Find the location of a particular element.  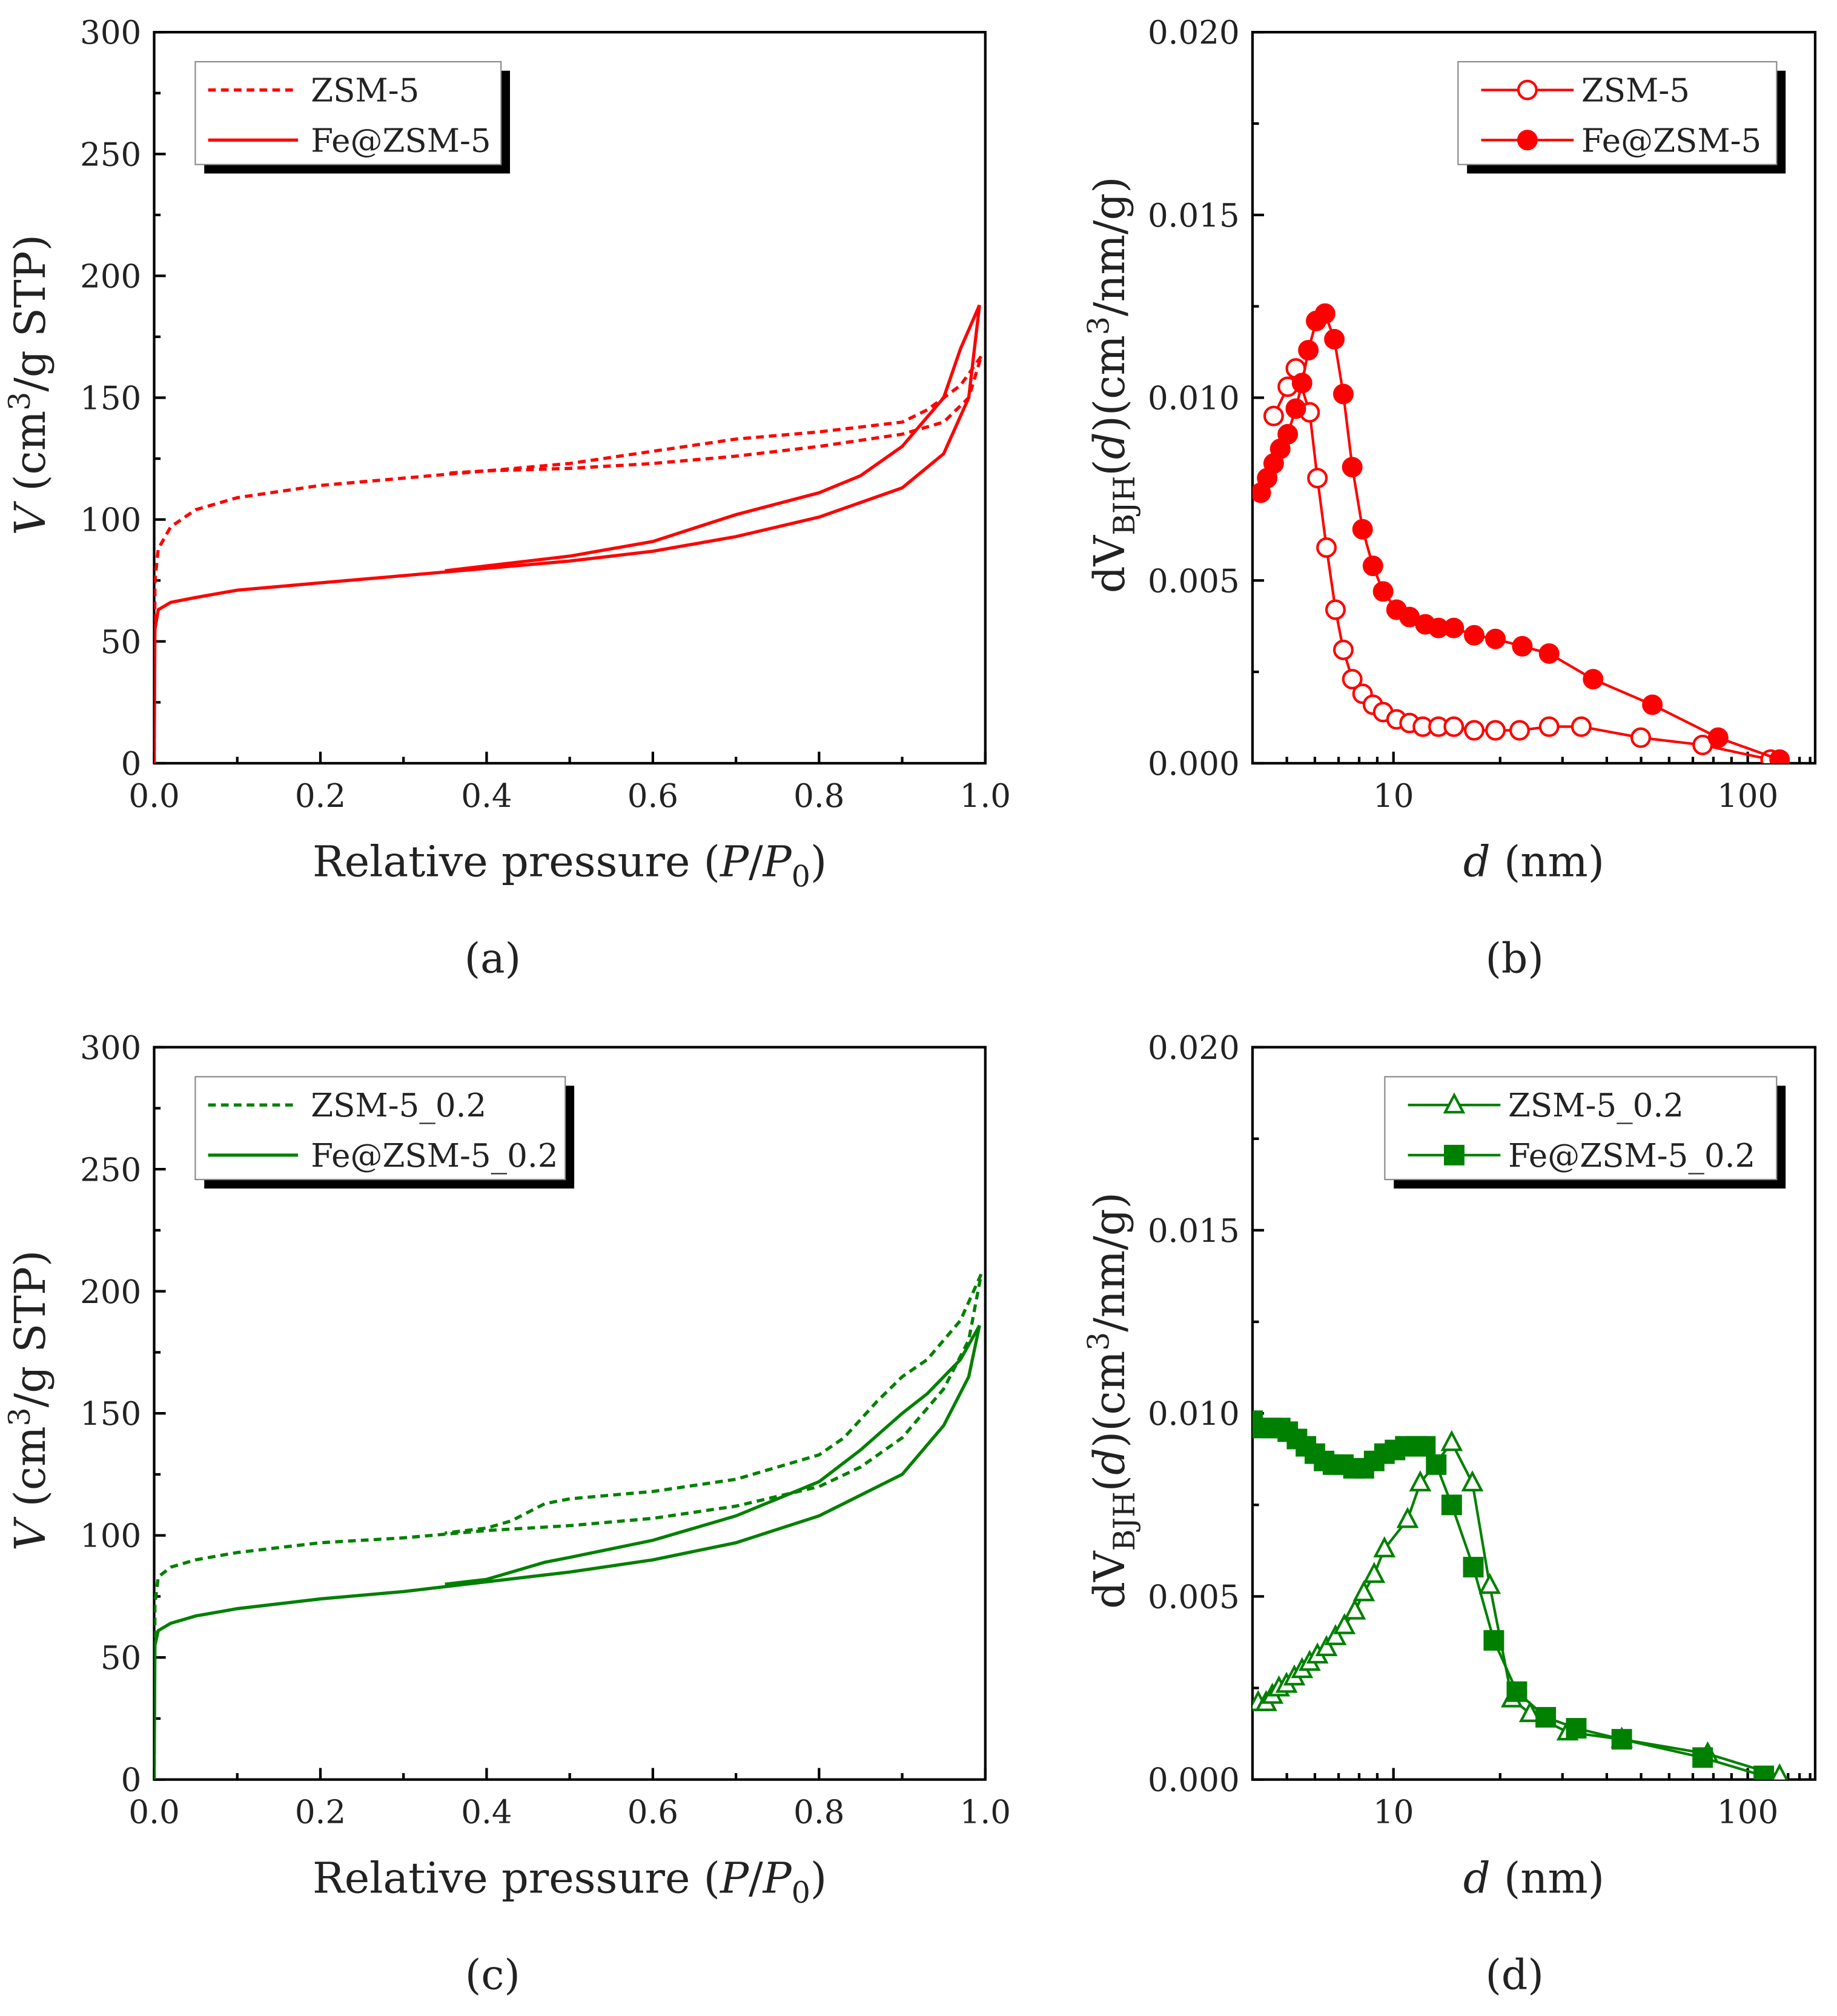

label-segment: (cm is located at coordinates (30, 458).